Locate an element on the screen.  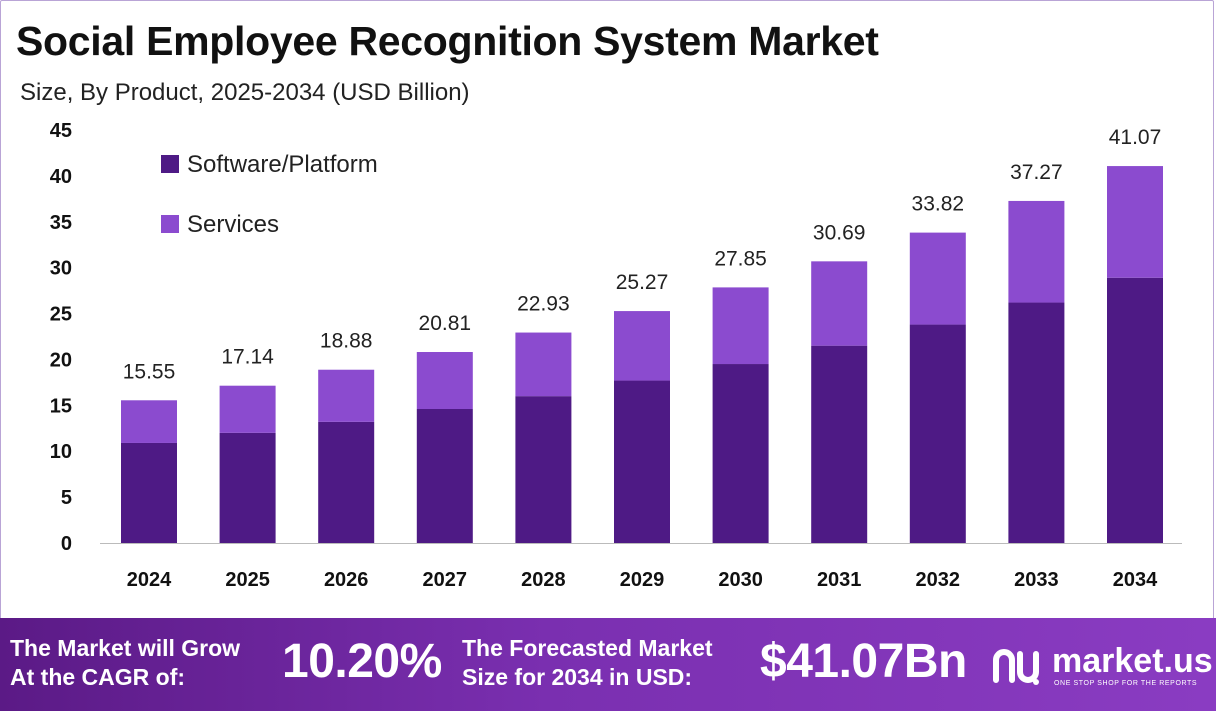
x-tick-label: 2031 is located at coordinates (839, 580).